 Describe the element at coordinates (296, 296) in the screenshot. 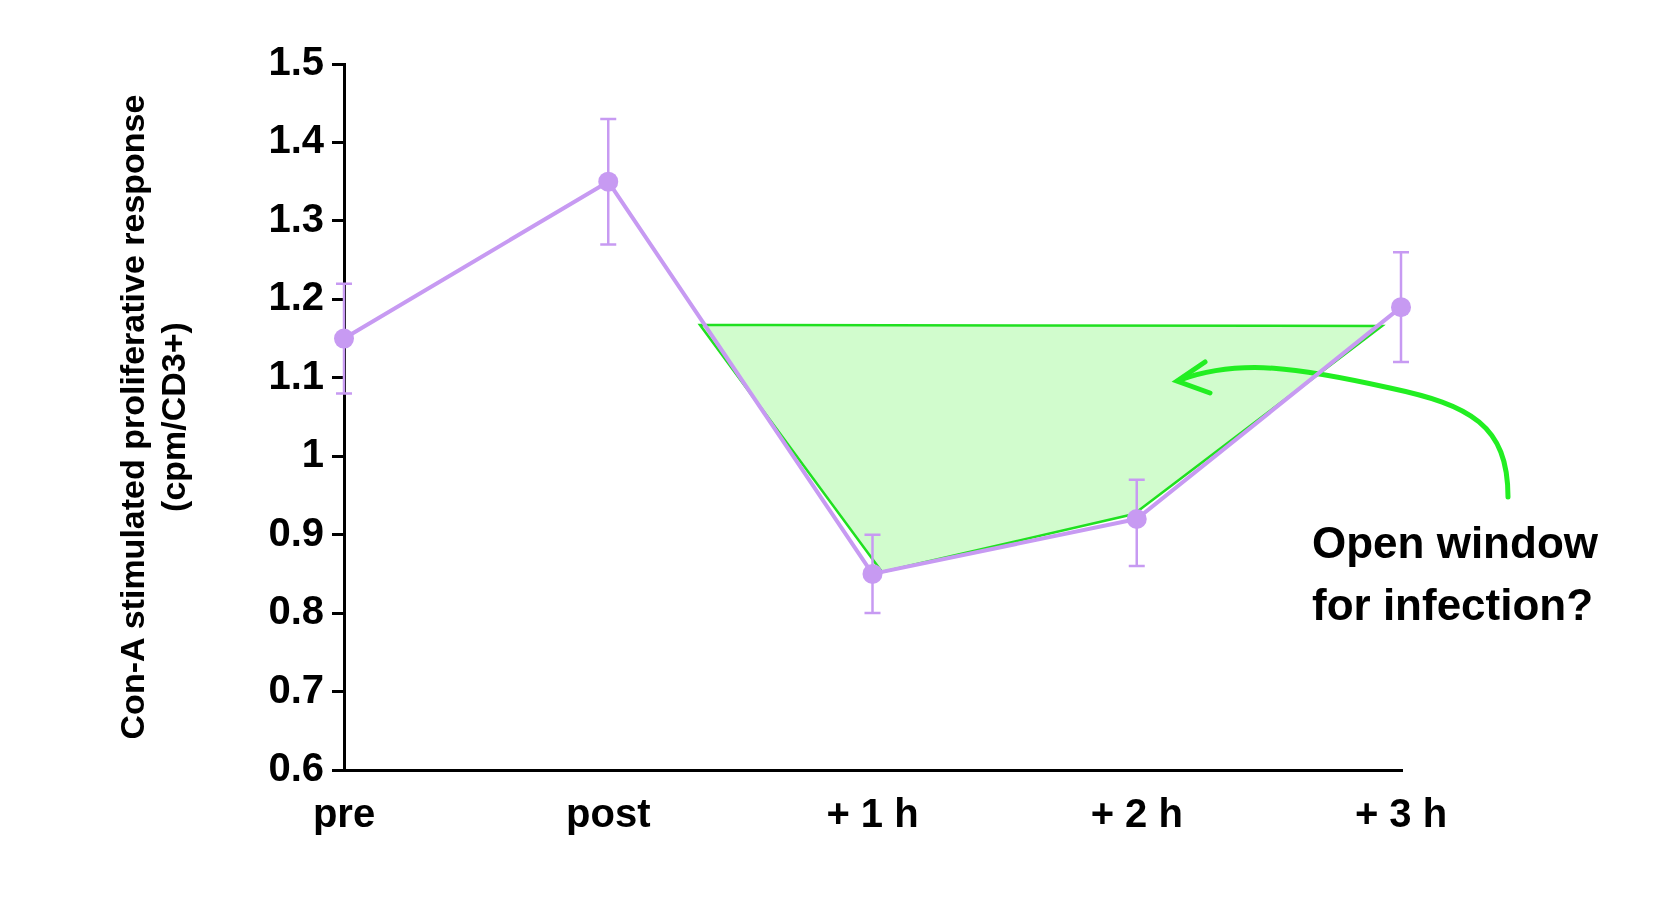

I see `y-tick-label: 1.2` at that location.